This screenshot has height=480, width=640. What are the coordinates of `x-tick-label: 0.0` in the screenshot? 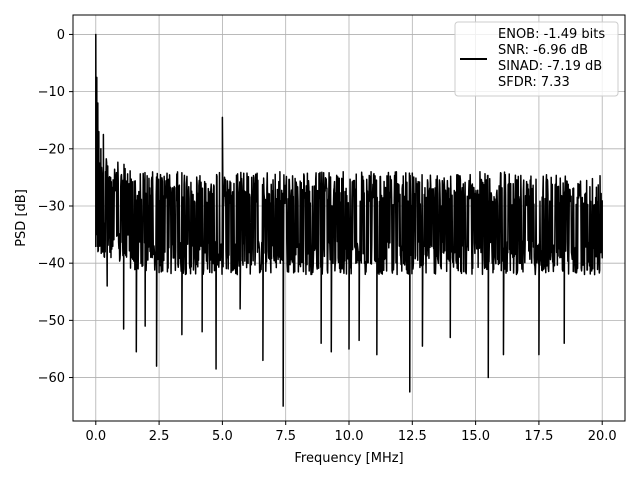 It's located at (95, 436).